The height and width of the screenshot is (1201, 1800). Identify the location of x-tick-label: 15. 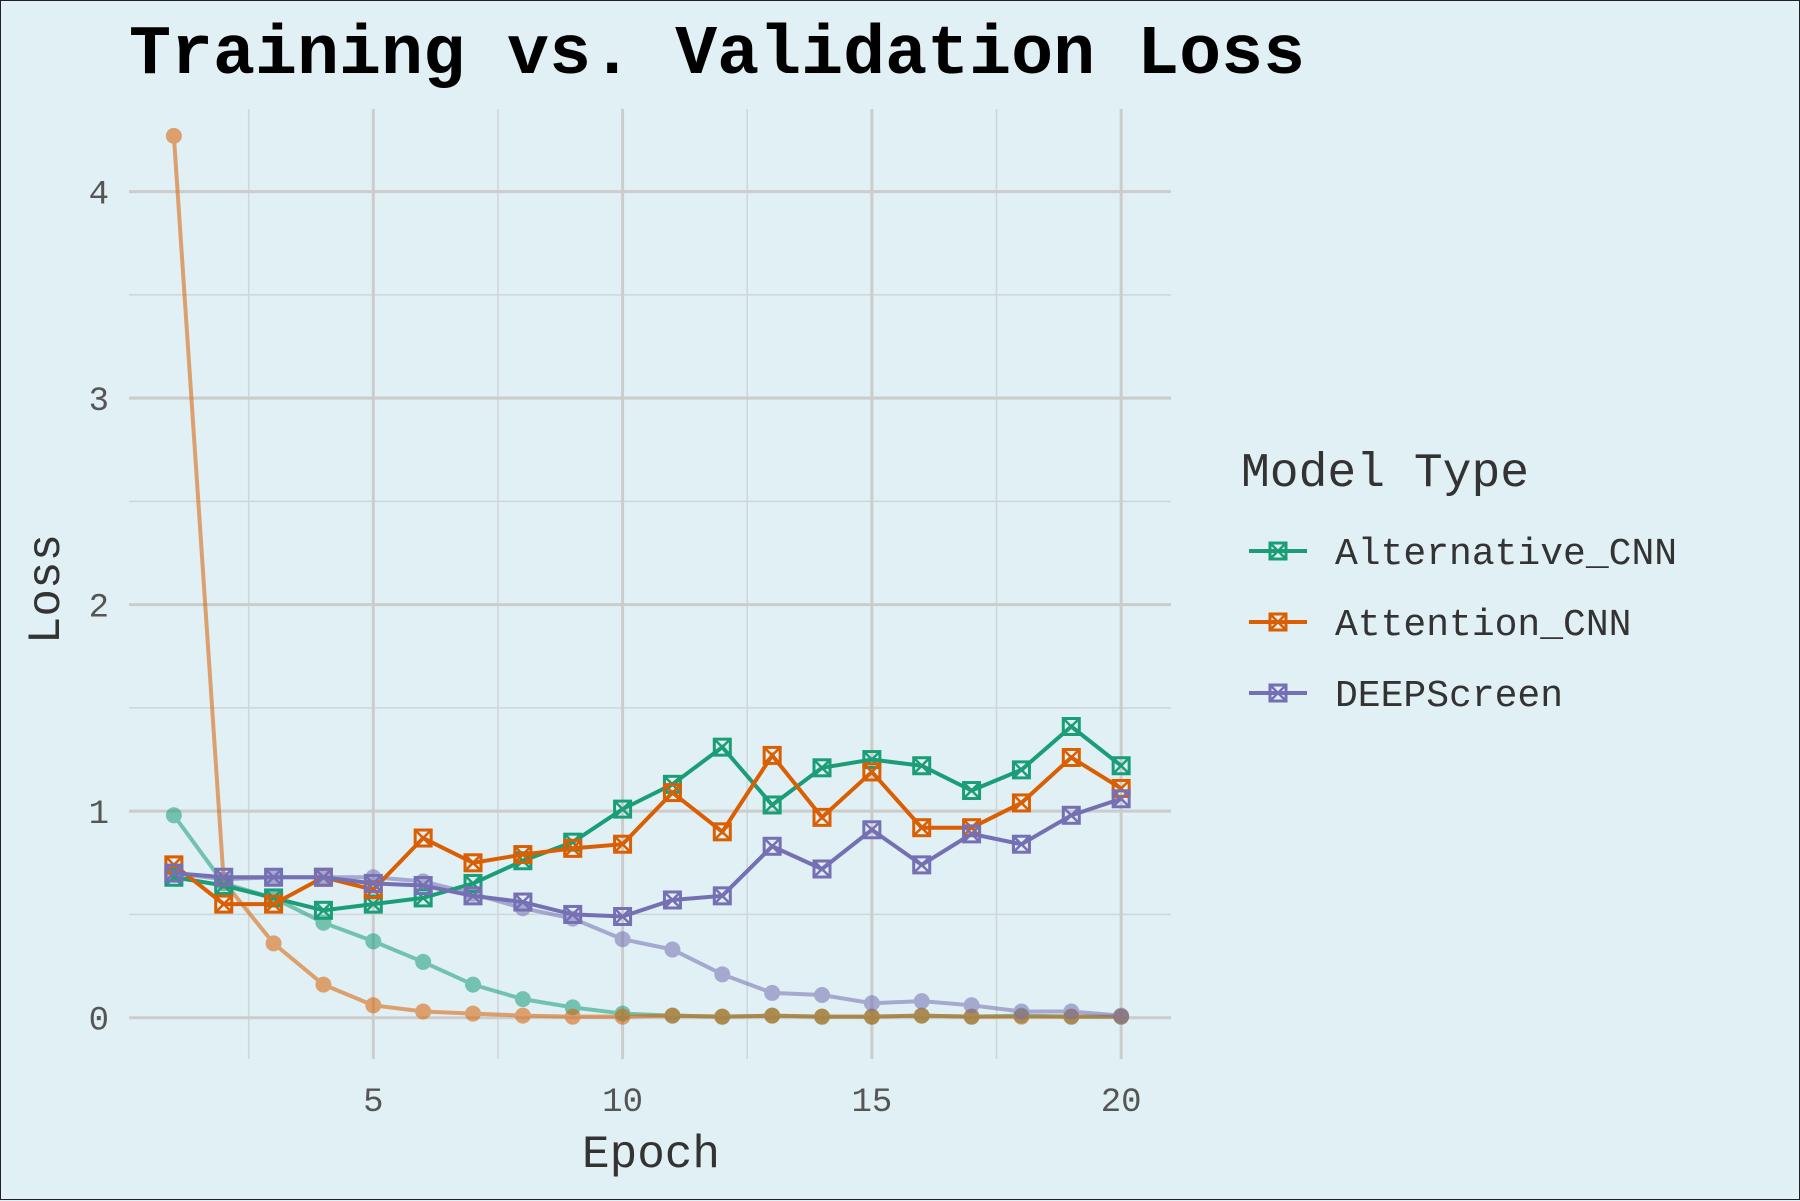
(871, 1103).